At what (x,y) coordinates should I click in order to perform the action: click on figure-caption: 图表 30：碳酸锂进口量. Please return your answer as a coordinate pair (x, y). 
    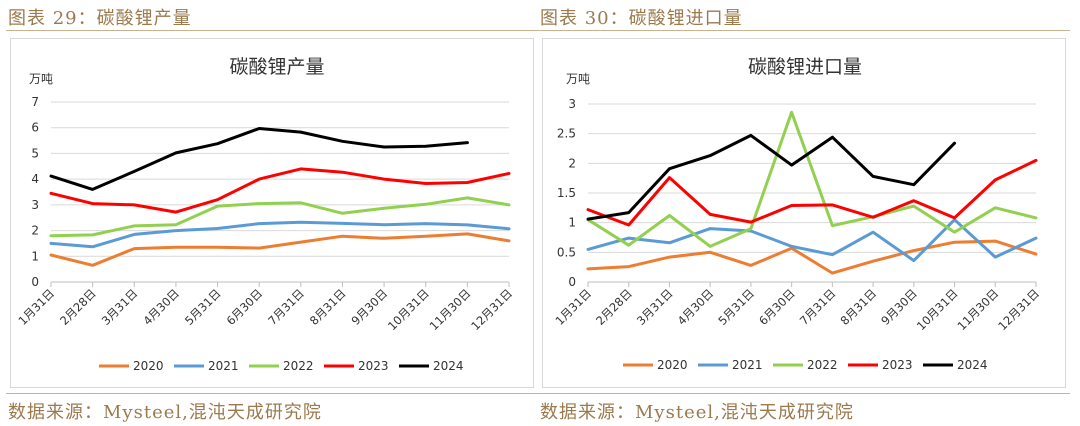
    Looking at the image, I should click on (641, 18).